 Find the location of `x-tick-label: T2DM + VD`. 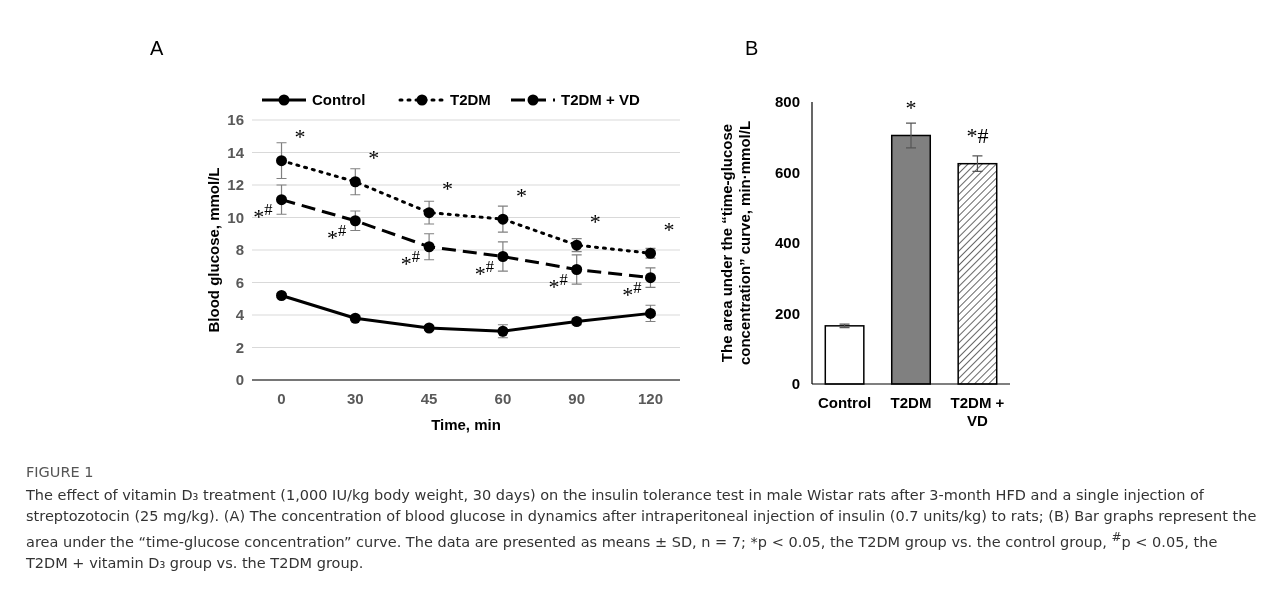

x-tick-label: T2DM + VD is located at coordinates (977, 411).